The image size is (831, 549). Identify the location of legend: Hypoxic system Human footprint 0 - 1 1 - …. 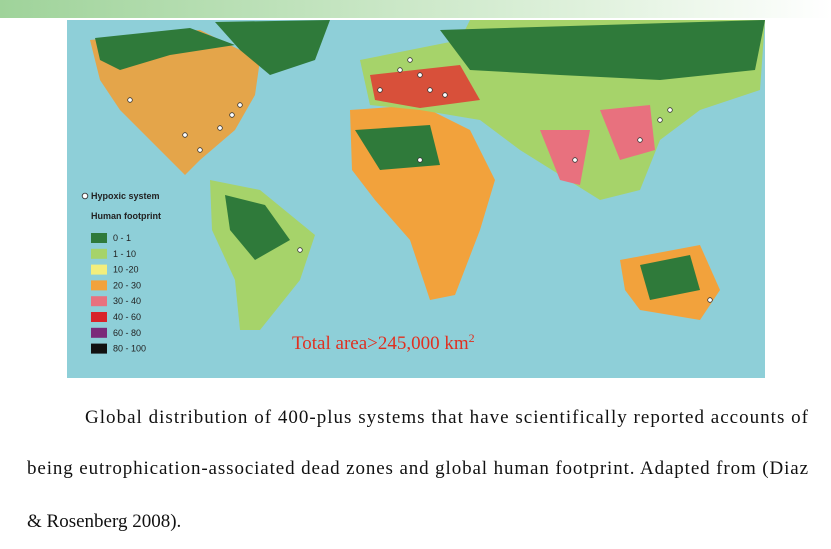
(121, 272).